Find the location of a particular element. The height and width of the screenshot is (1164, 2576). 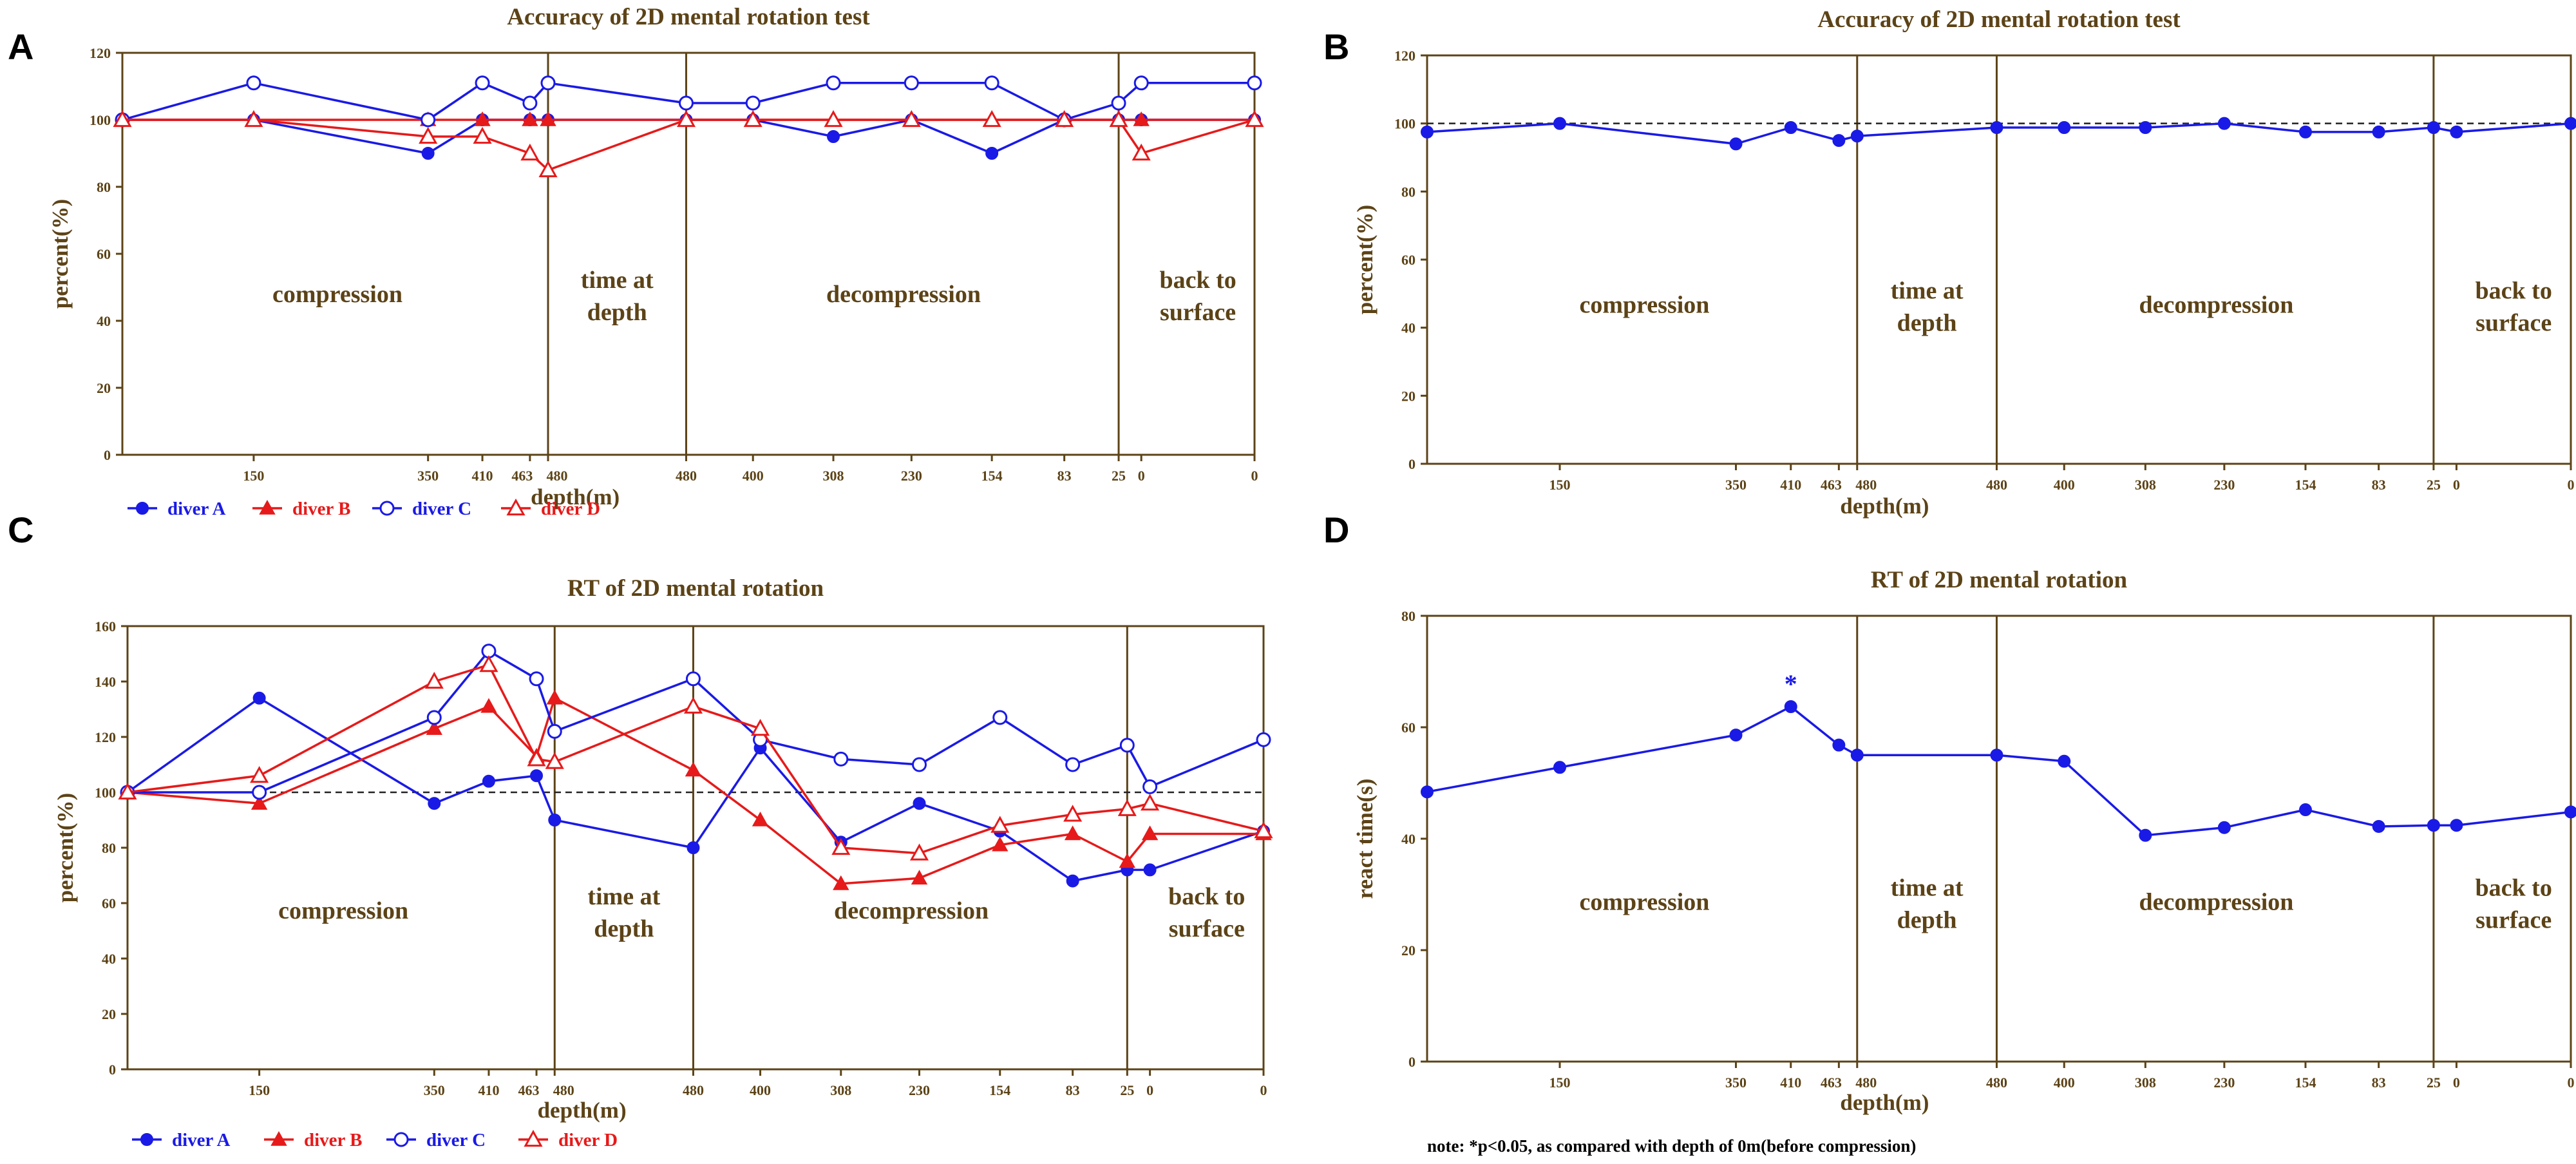

series-diver-b is located at coordinates (695, 789).